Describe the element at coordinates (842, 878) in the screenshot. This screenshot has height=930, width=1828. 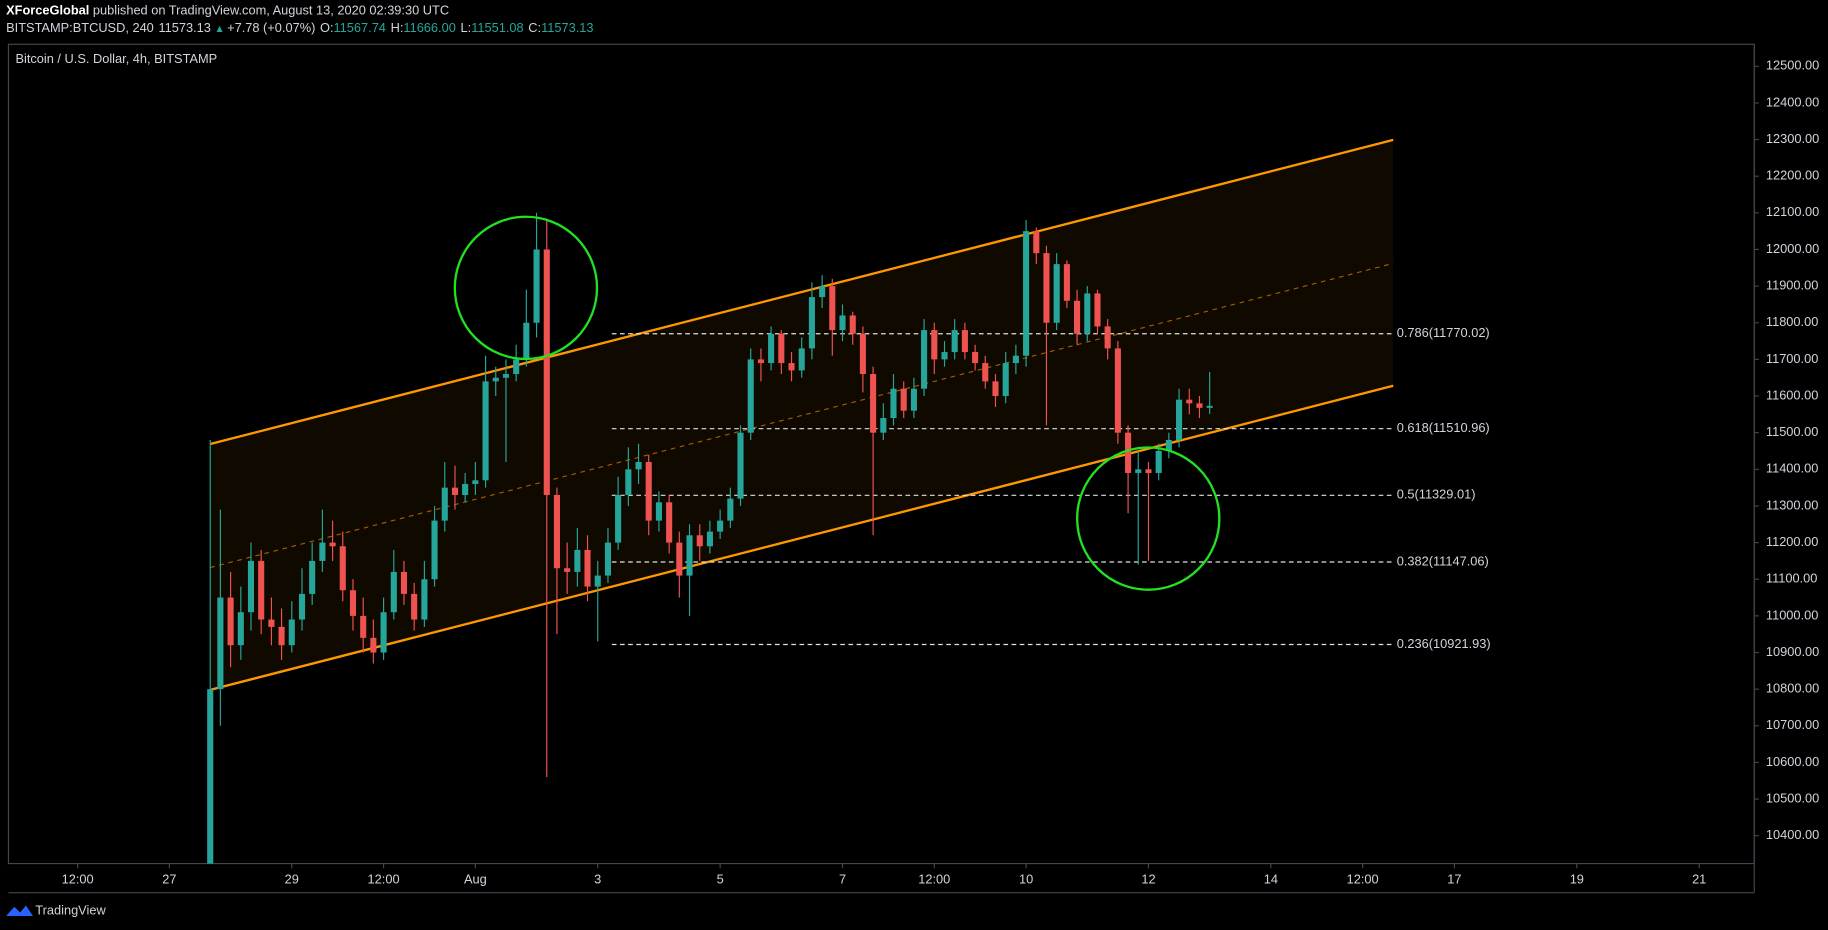
I see `x-tick-label: 7` at that location.